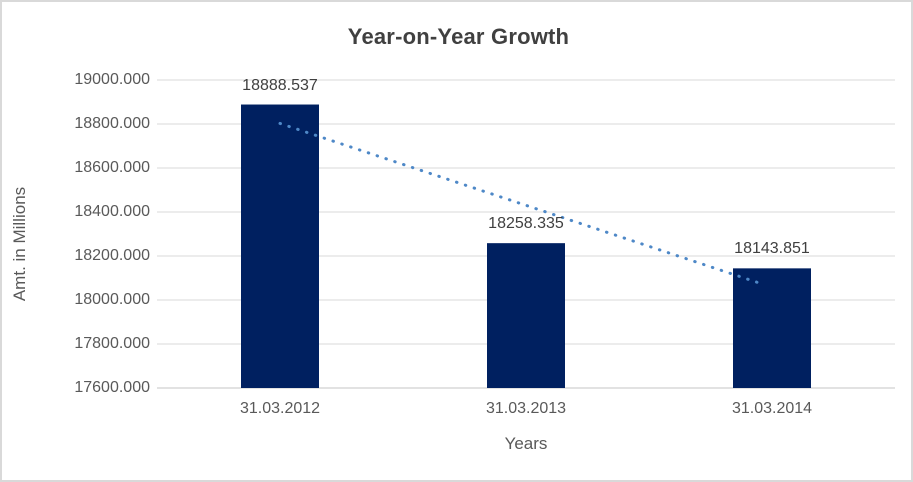  I want to click on y-axis-title: Amt. in Millions, so click(19, 244).